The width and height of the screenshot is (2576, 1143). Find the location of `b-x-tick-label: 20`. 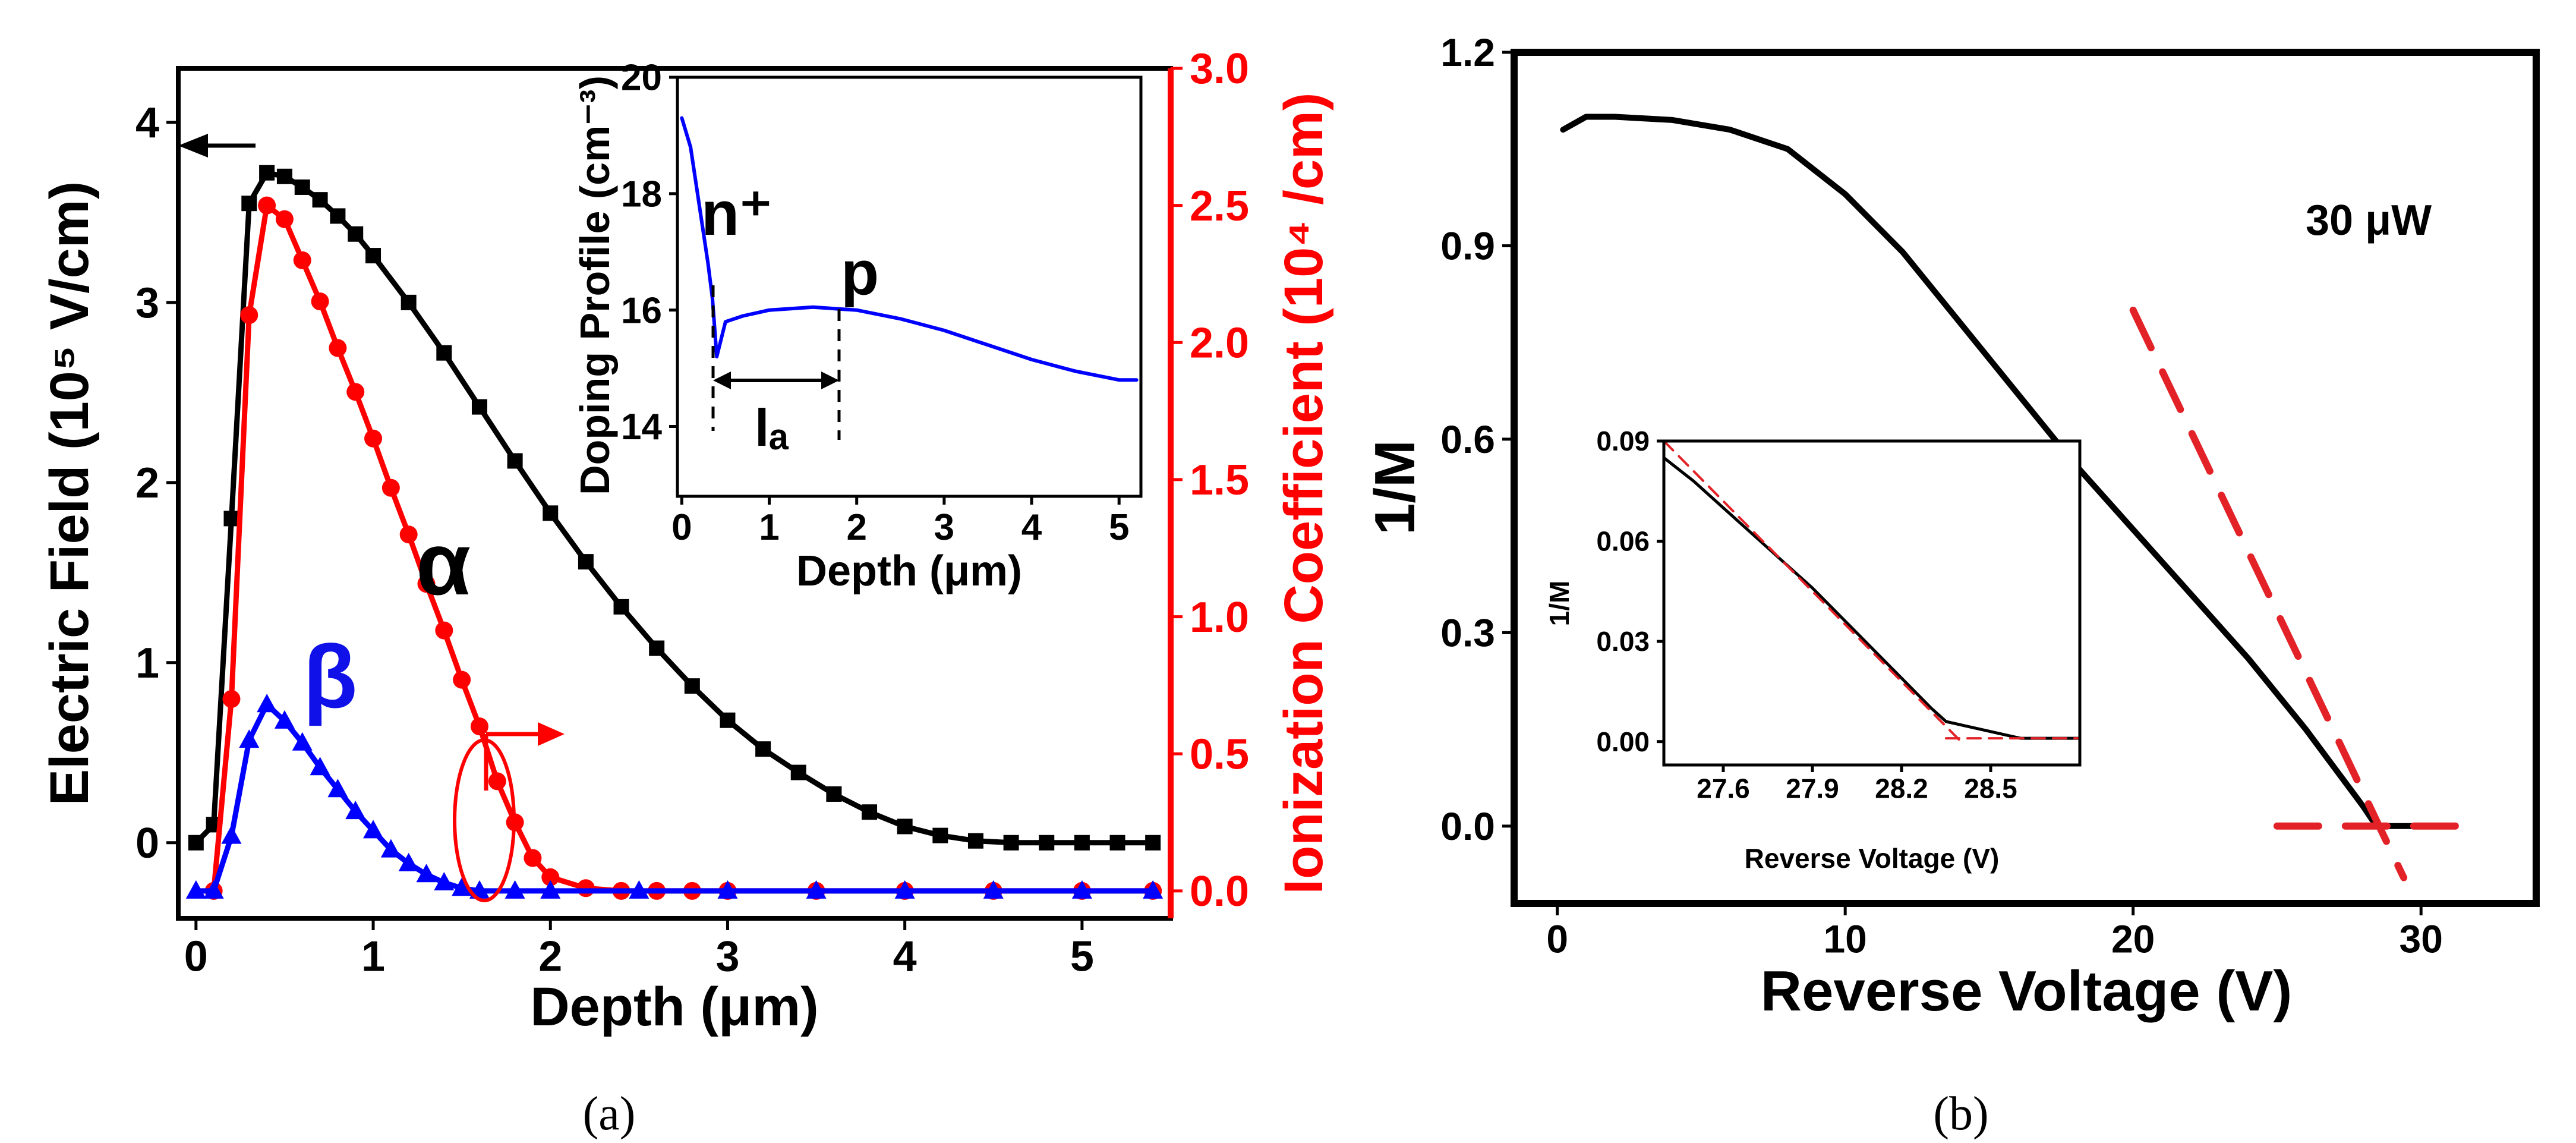

b-x-tick-label: 20 is located at coordinates (2133, 939).